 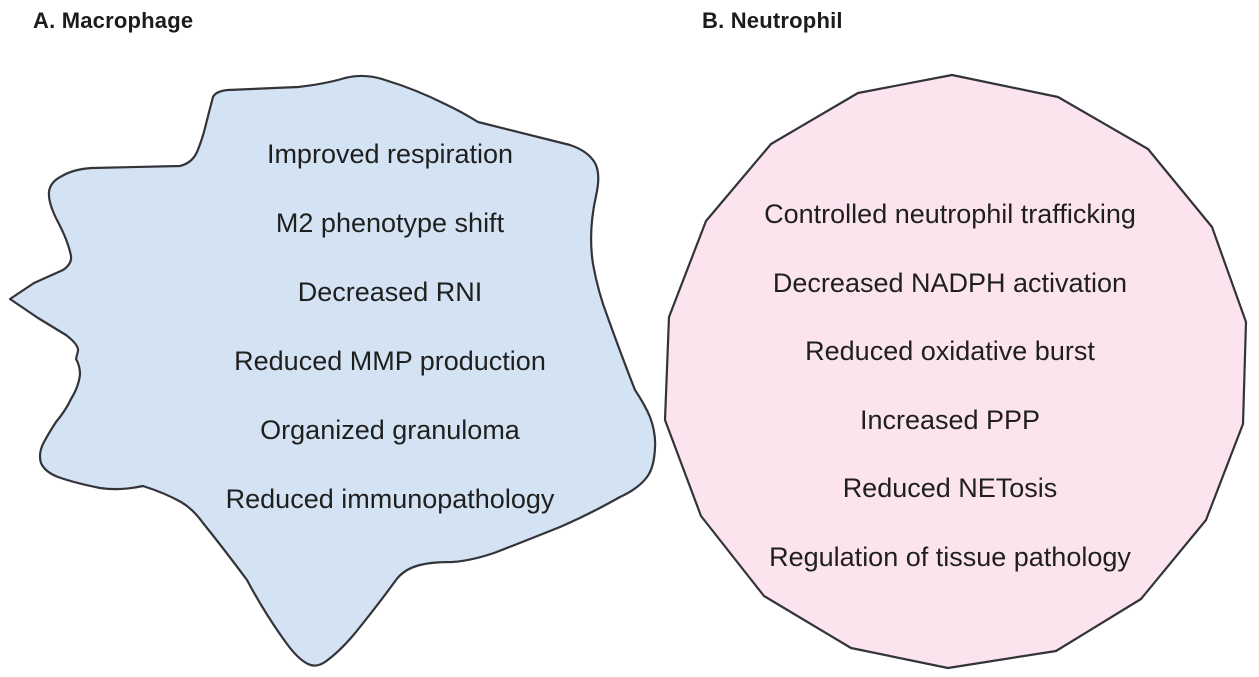 What do you see at coordinates (390, 499) in the screenshot?
I see `macrophage-item: Reduced immunopathology` at bounding box center [390, 499].